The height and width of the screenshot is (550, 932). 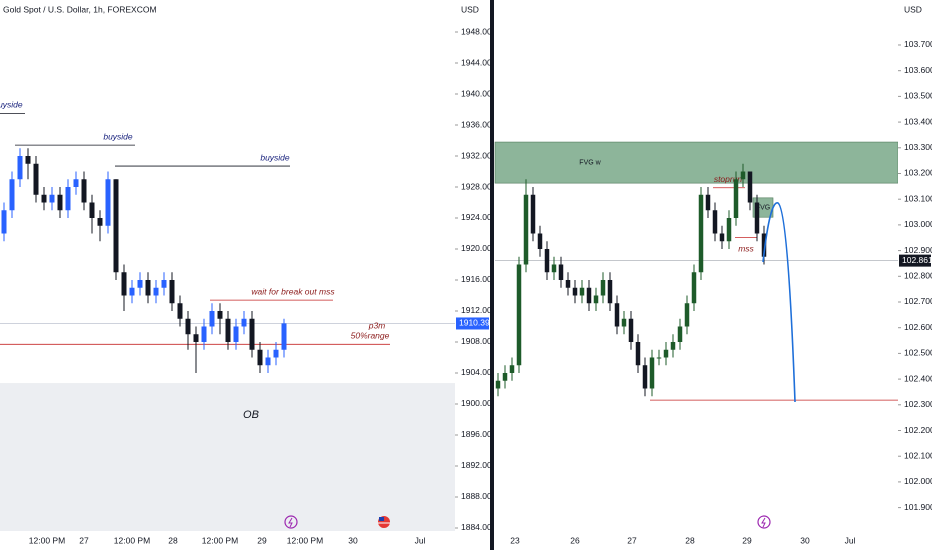 What do you see at coordinates (918, 121) in the screenshot?
I see `y2-tick-label: 103.400` at bounding box center [918, 121].